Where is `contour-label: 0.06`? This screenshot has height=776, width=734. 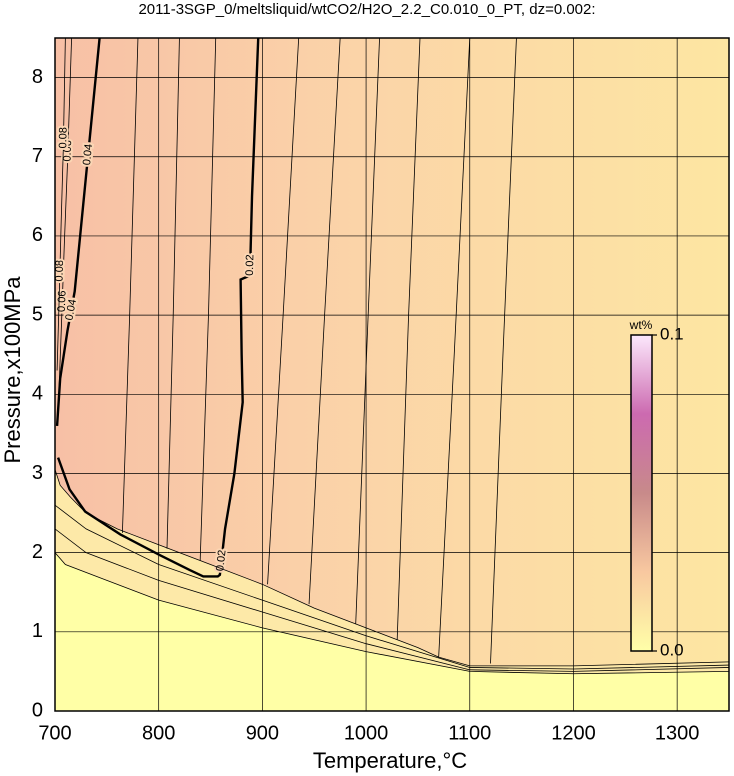 contour-label: 0.06 is located at coordinates (62, 301).